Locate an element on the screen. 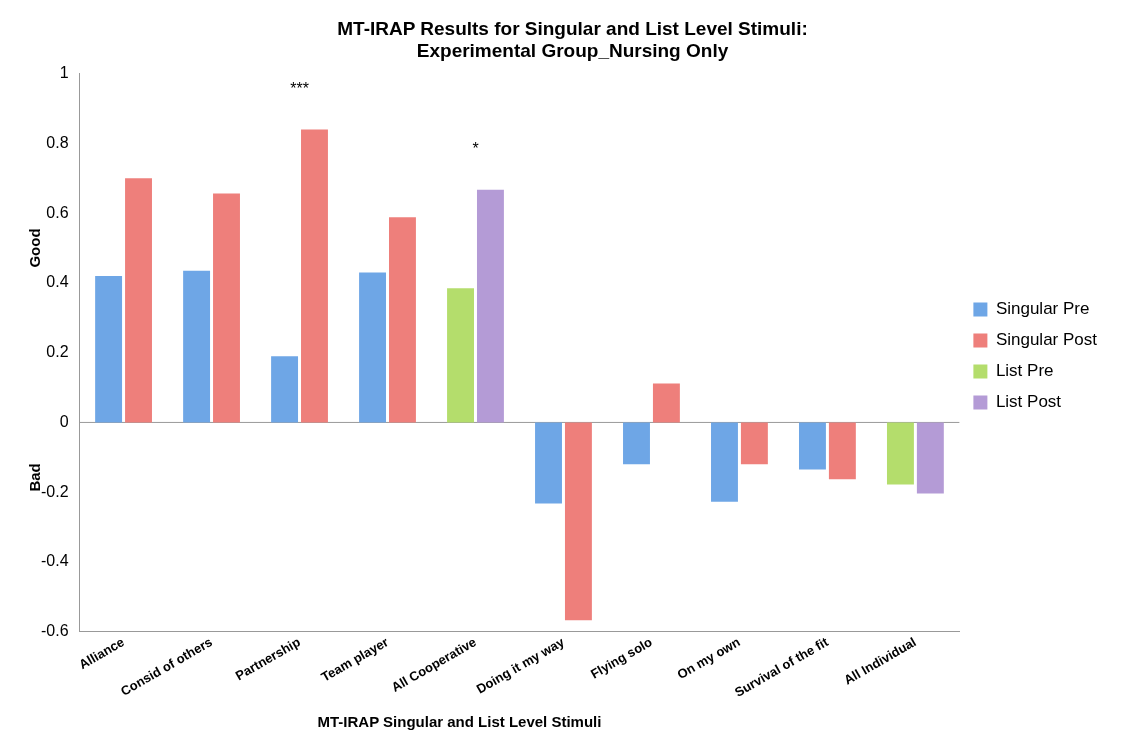 Image resolution: width=1125 pixels, height=740 pixels. legend-label: List Post is located at coordinates (1028, 402).